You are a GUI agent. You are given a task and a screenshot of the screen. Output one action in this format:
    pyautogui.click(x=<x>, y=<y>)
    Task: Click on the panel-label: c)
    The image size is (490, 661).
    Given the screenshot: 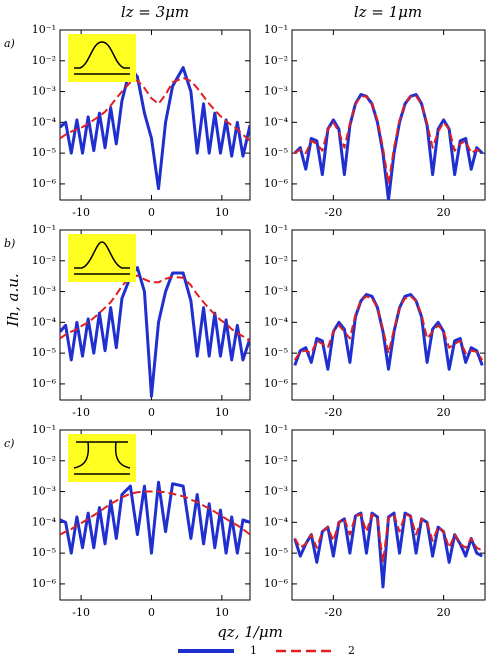 What is the action you would take?
    pyautogui.click(x=9, y=443)
    